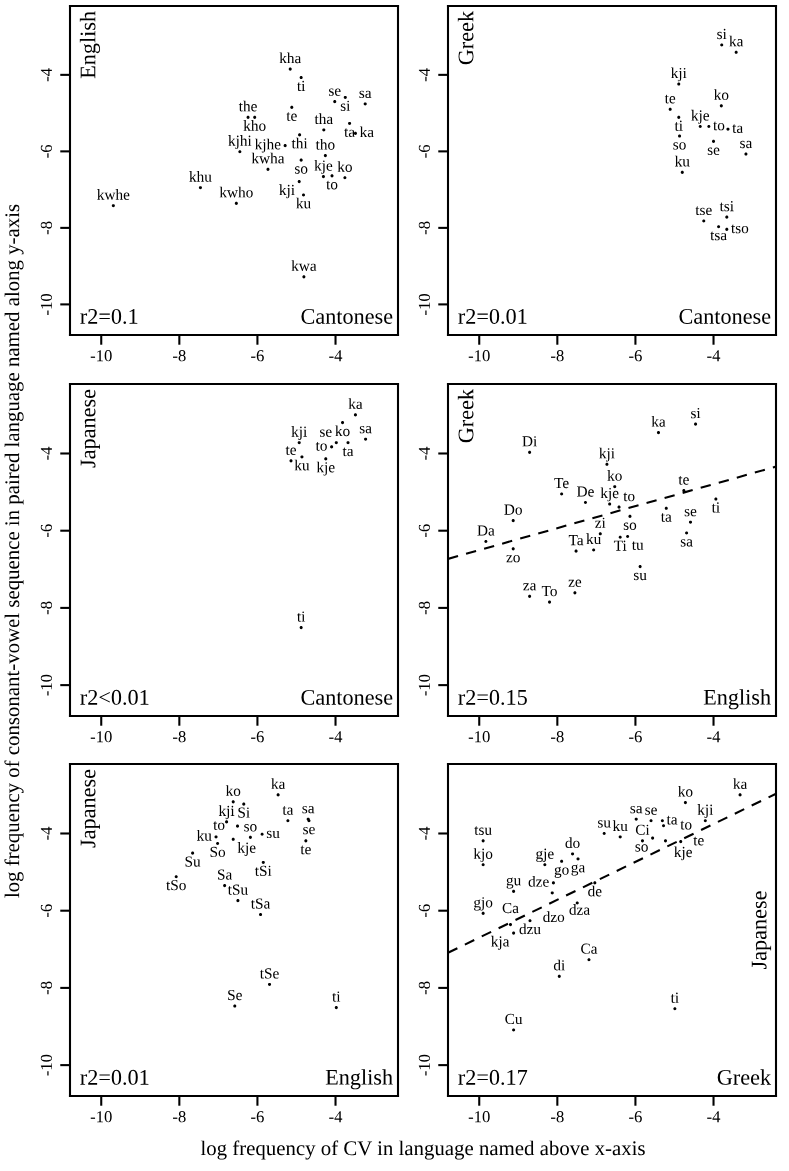 This screenshot has height=1171, width=789. Describe the element at coordinates (46, 685) in the screenshot. I see `y-tick-label: -10` at that location.